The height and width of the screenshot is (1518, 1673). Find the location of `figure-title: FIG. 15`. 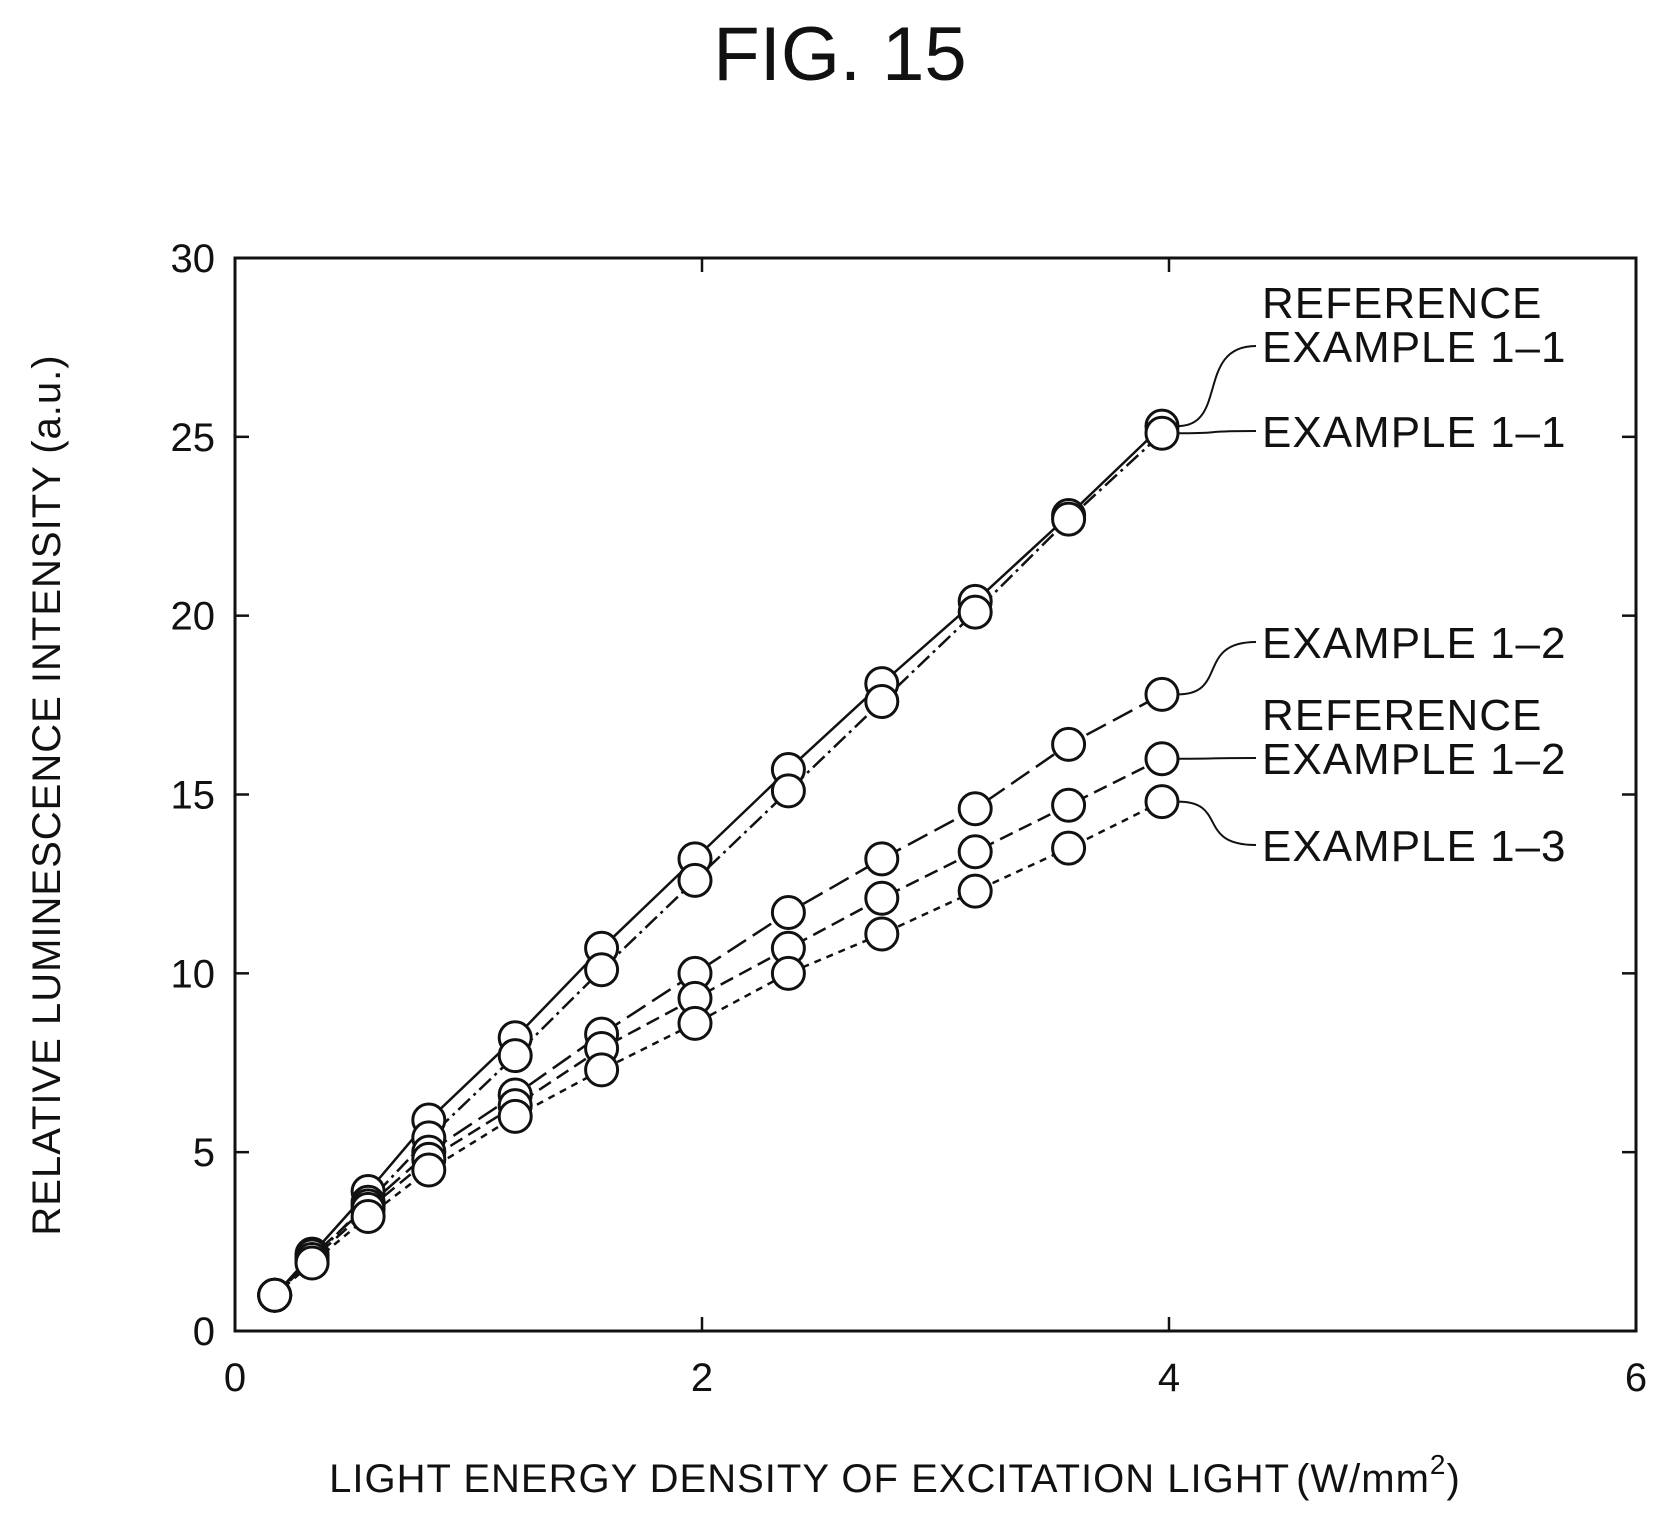

figure-title: FIG. 15 is located at coordinates (839, 54).